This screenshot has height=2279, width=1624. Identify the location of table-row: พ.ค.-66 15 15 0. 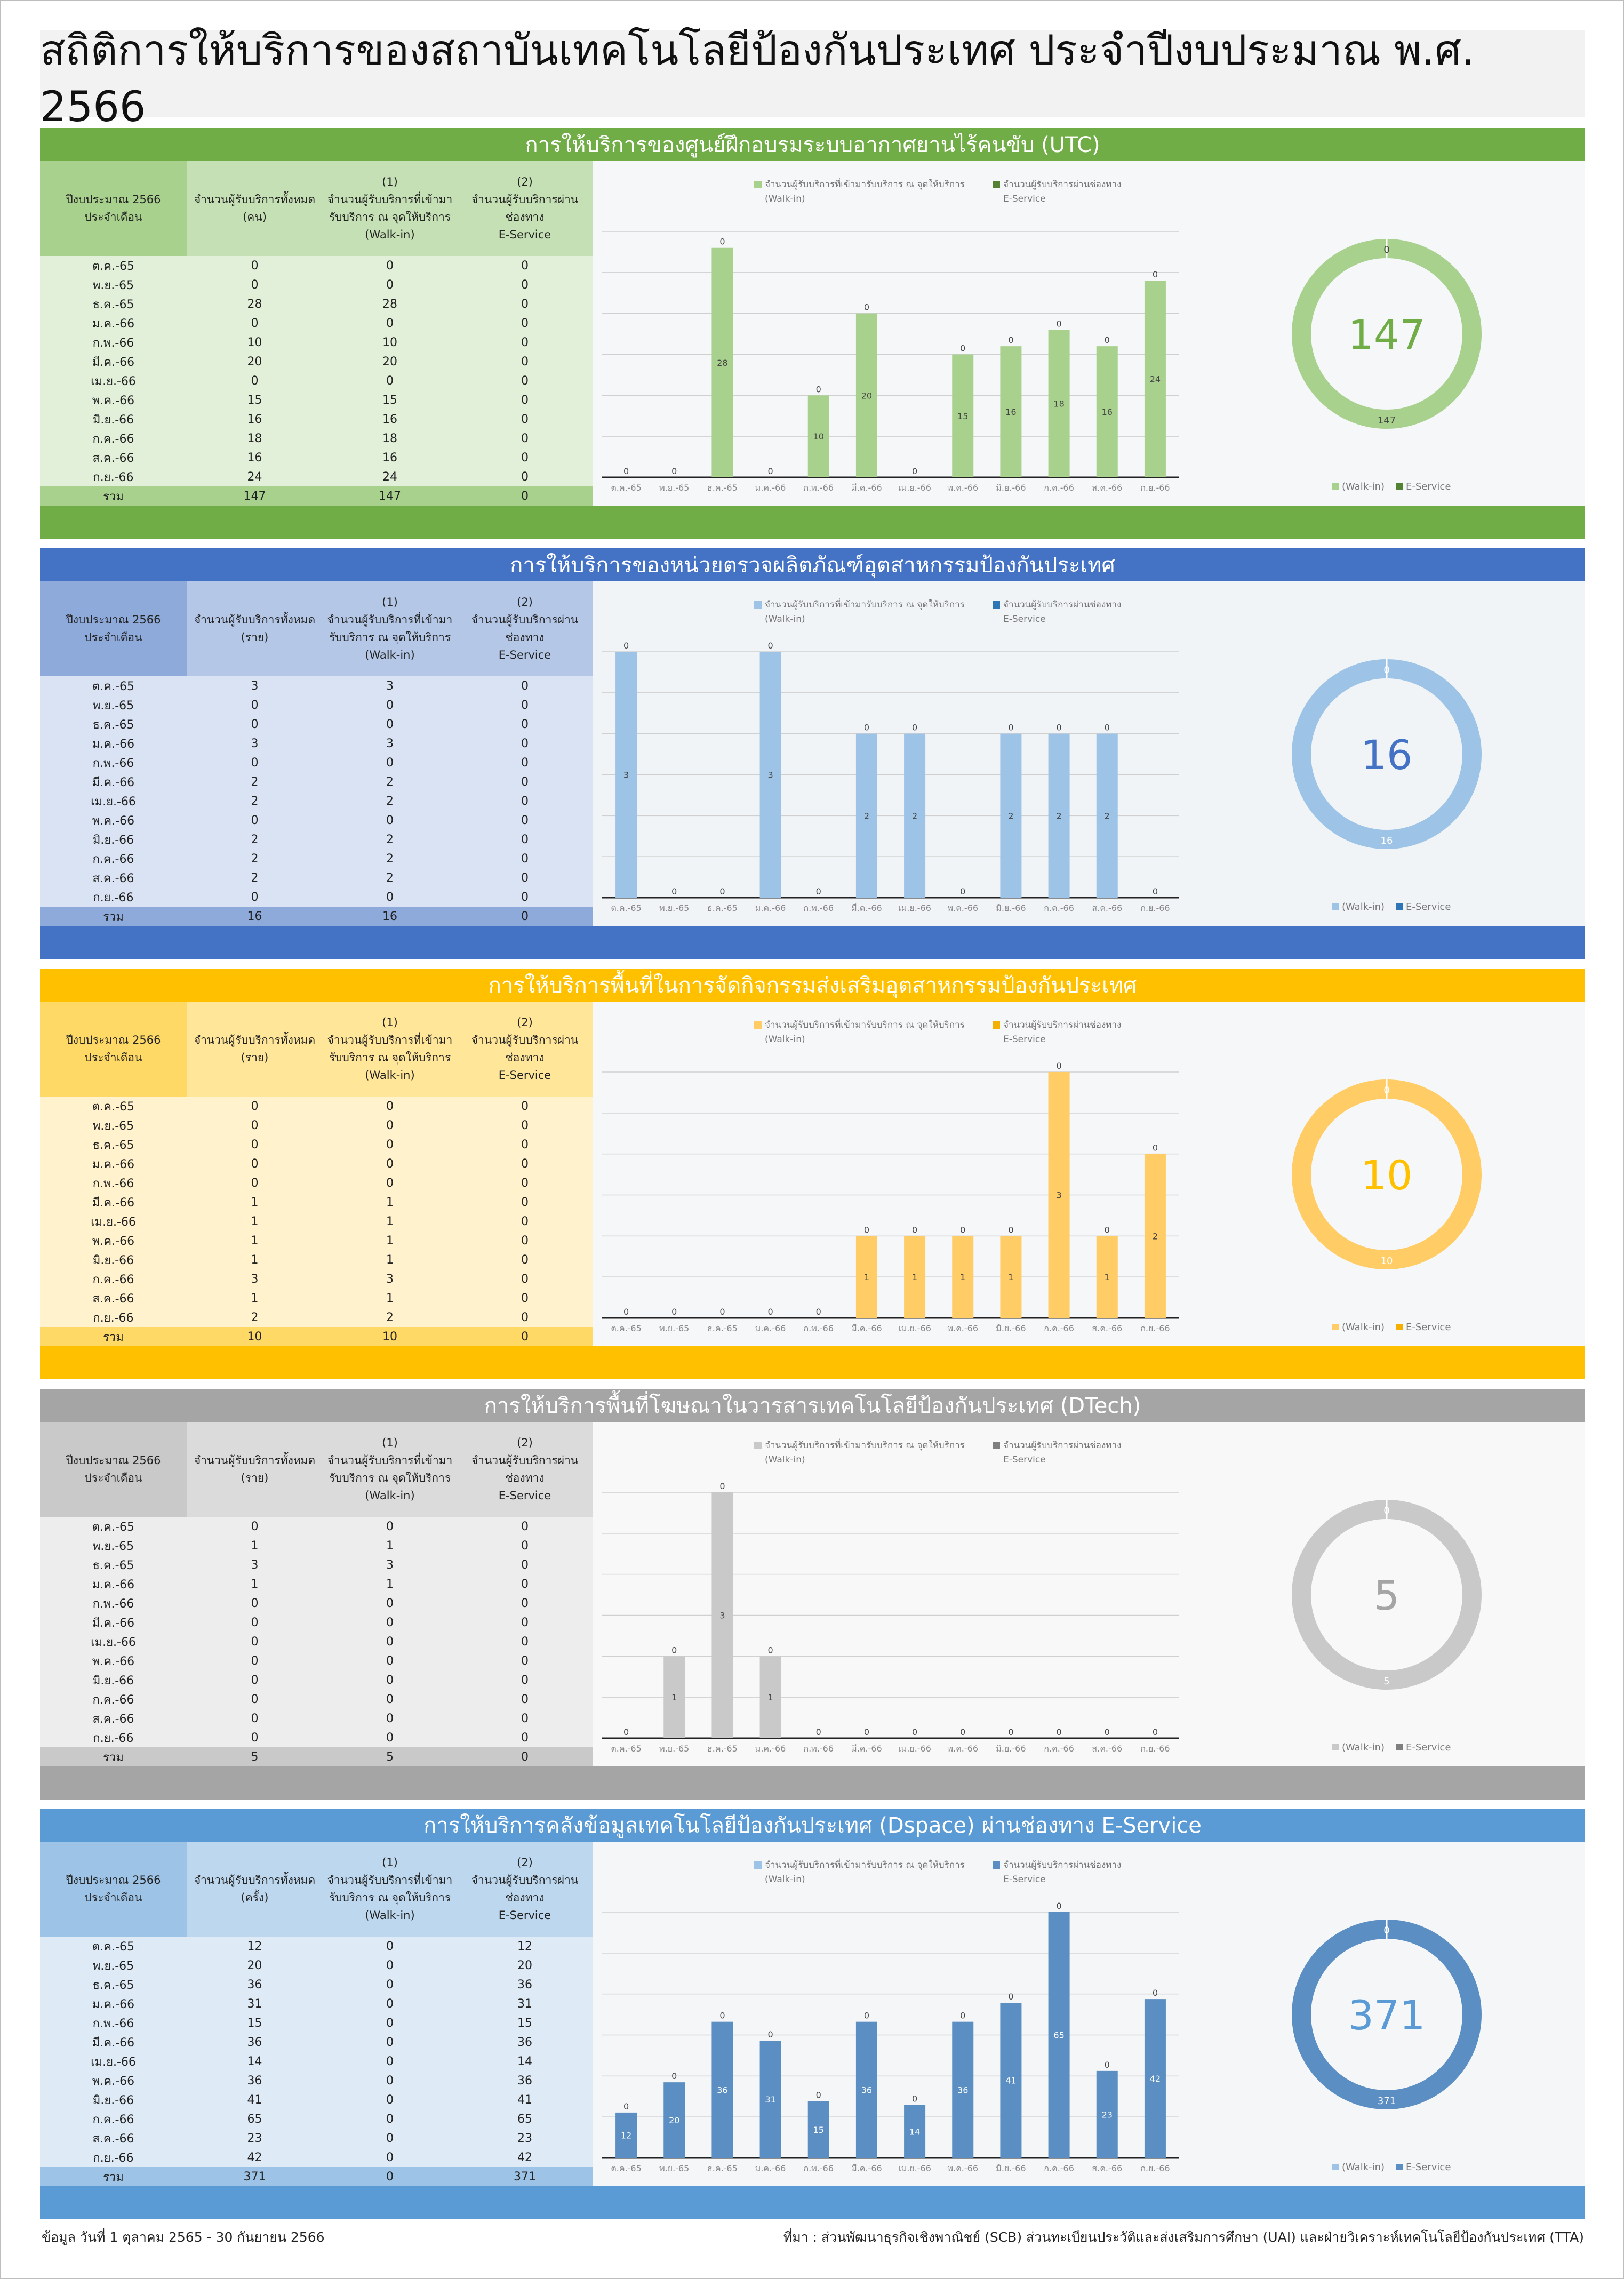
(316, 400).